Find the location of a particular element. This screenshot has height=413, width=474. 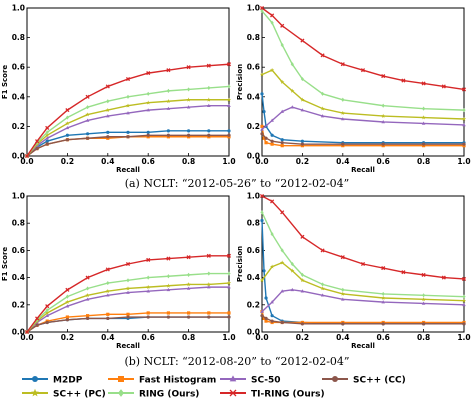

series-ring-ours- is located at coordinates (363, 254).